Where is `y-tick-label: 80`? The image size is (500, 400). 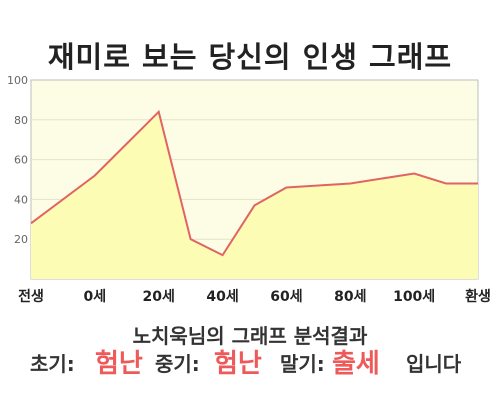
y-tick-label: 80 is located at coordinates (21, 120).